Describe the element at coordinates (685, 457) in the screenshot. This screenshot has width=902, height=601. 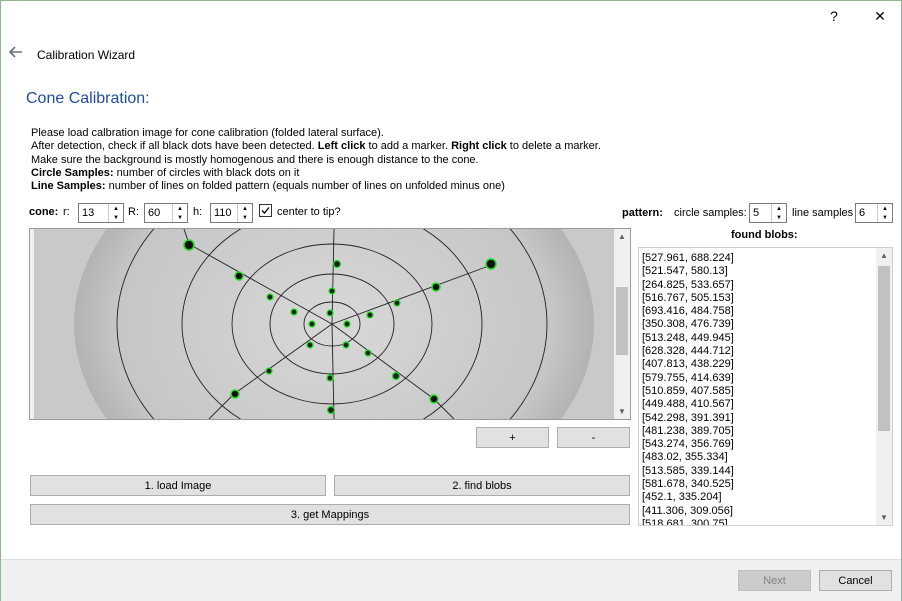
I see `blob-list-item: [483.02, 355.334]` at that location.